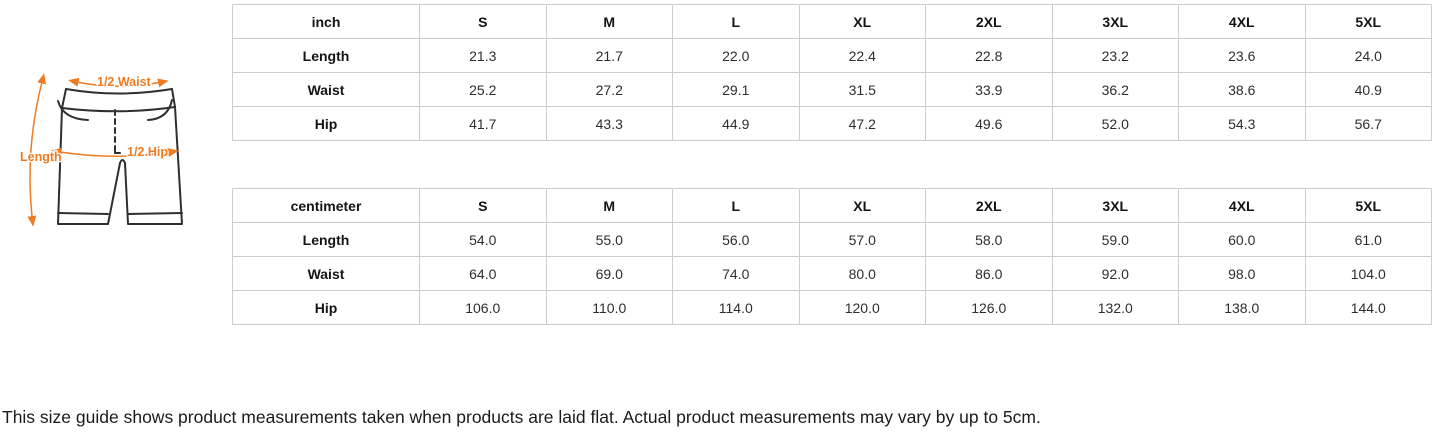 Image resolution: width=1445 pixels, height=444 pixels. I want to click on value-cell: 49.6, so click(989, 123).